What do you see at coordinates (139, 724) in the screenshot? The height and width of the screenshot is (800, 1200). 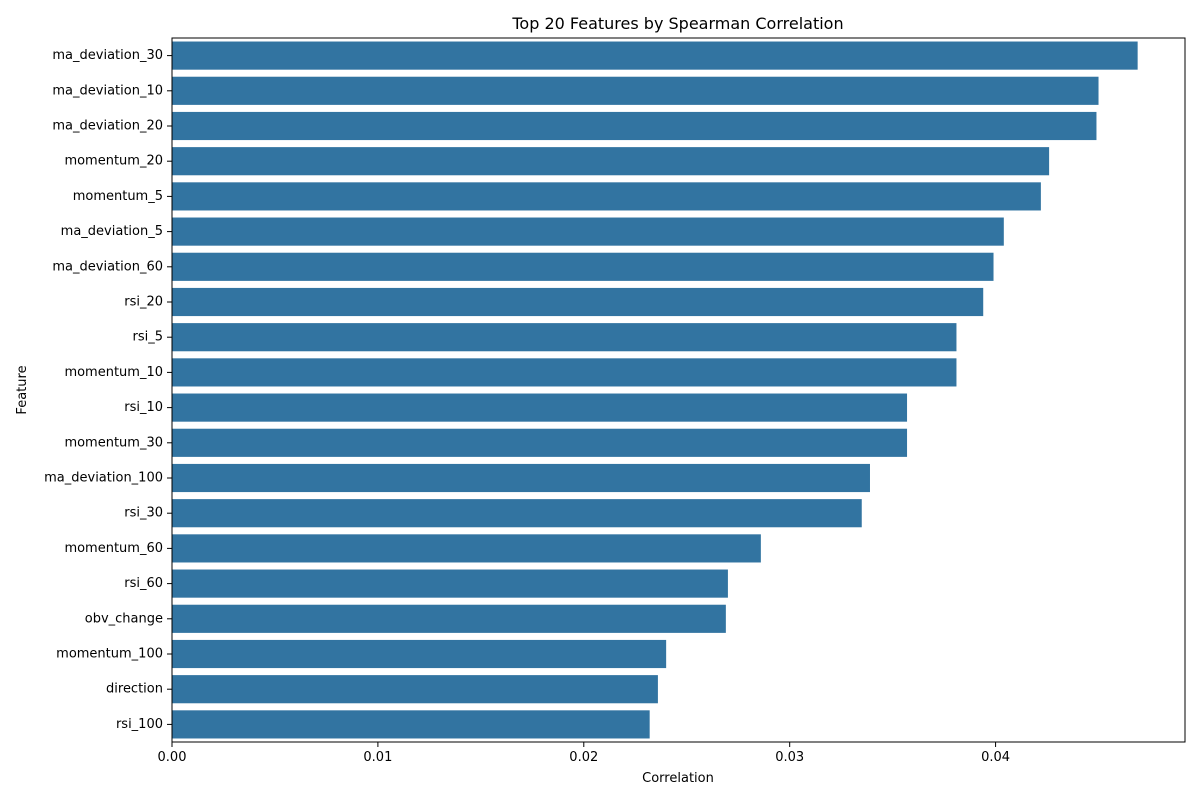 I see `y-tick-label: rsi_100` at bounding box center [139, 724].